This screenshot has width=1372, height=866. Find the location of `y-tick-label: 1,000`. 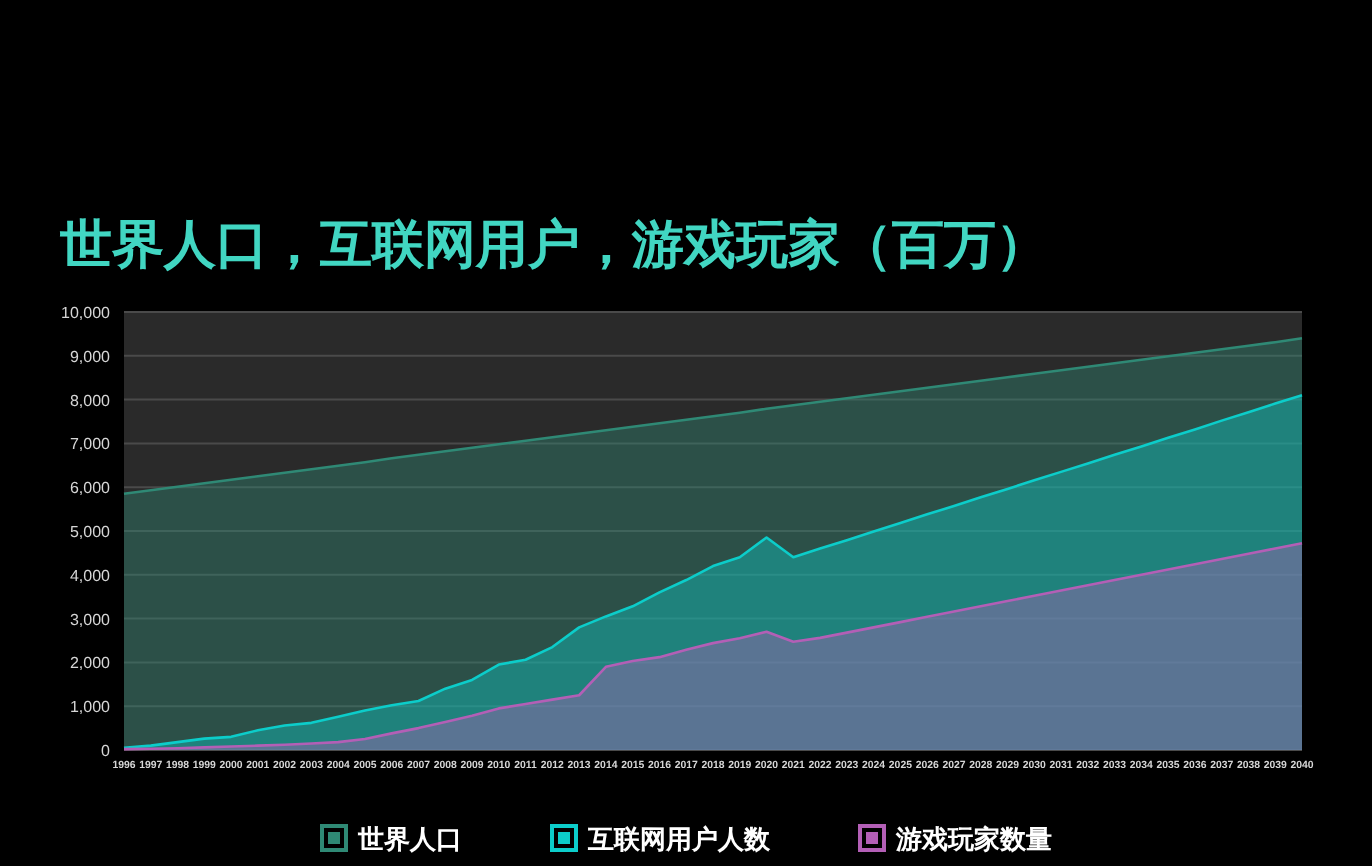

y-tick-label: 1,000 is located at coordinates (90, 707).